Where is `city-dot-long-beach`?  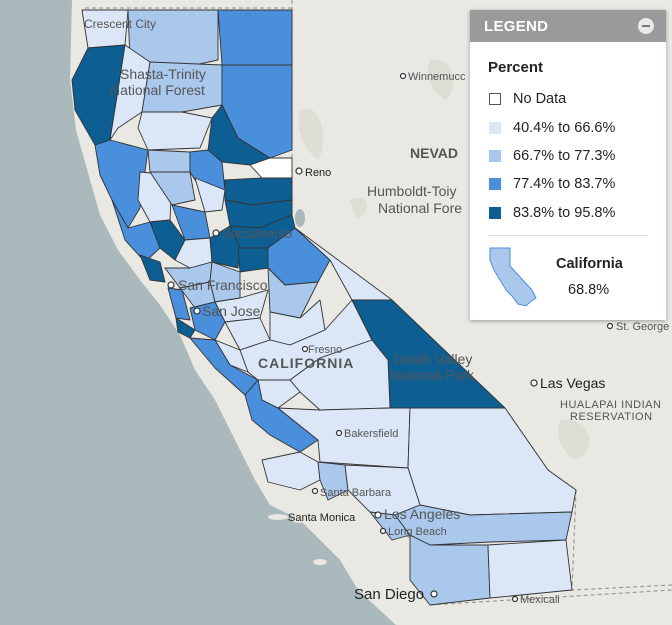
city-dot-long-beach is located at coordinates (383, 531).